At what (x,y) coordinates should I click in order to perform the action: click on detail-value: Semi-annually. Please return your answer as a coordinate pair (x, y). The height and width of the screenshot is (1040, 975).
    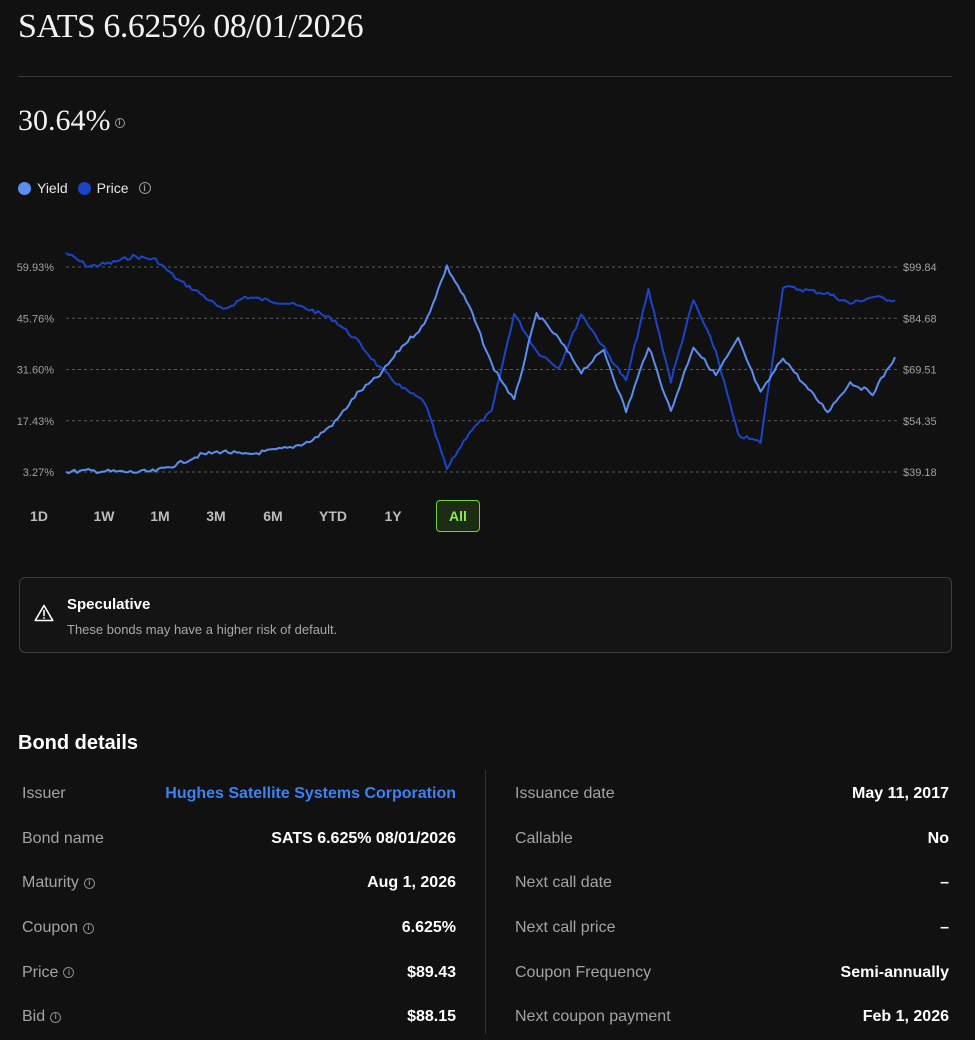
    Looking at the image, I should click on (894, 972).